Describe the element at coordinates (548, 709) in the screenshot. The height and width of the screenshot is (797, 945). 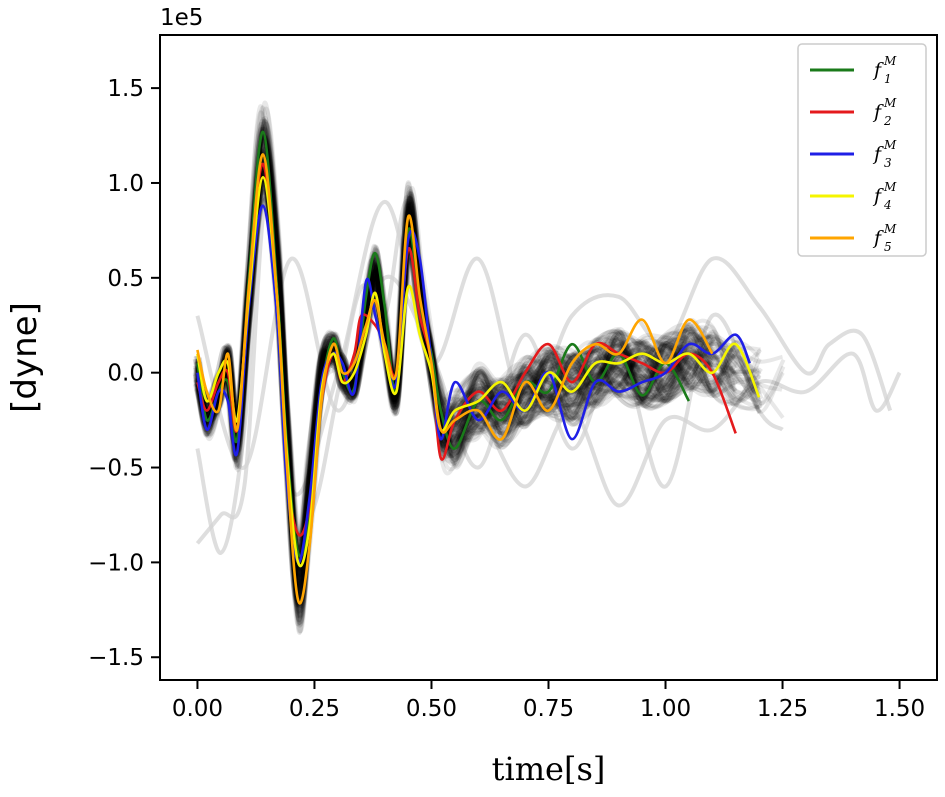
I see `x-tick-label: 0.75` at that location.